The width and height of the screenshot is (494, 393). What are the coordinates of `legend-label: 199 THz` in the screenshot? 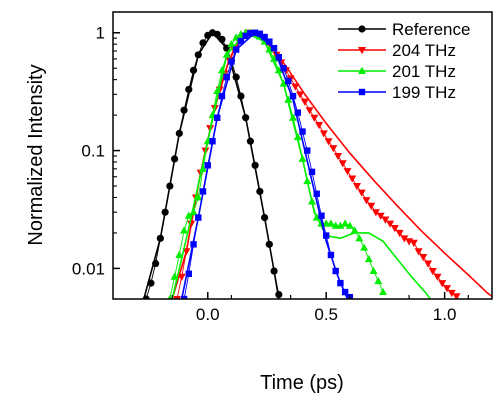 It's located at (424, 92).